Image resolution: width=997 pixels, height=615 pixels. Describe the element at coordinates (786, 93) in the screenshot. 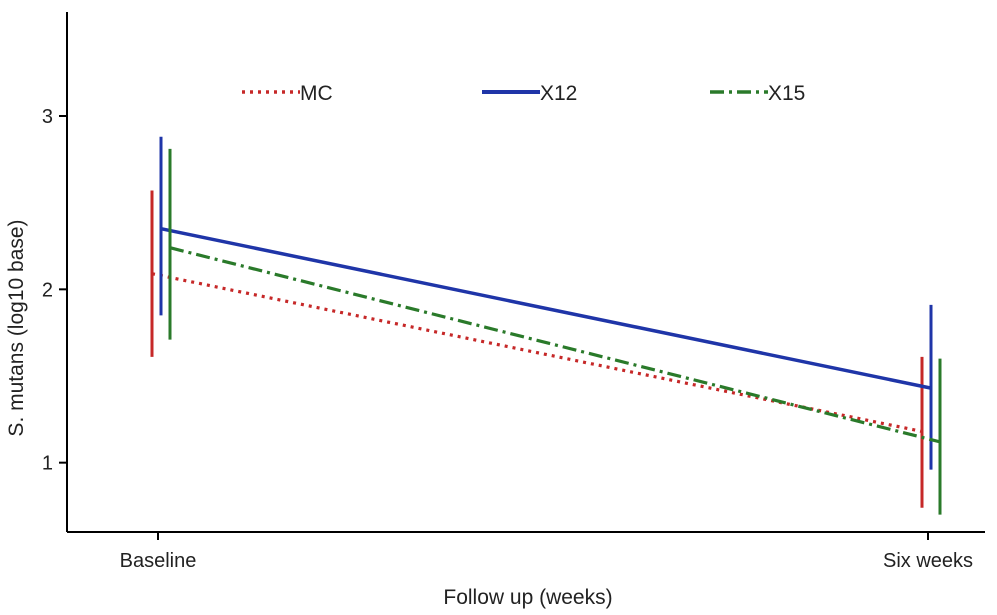

I see `legend-label: X15` at that location.